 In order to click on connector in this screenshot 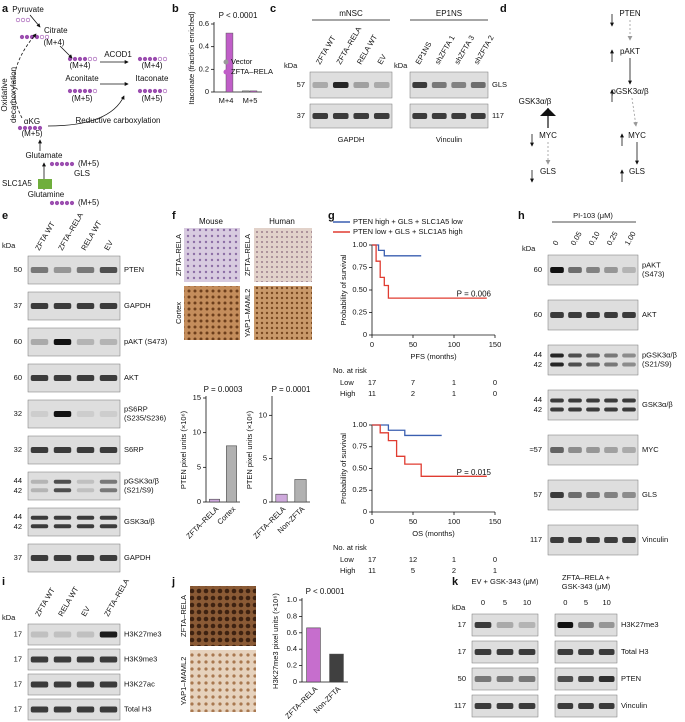, I will do `click(634, 112)`.